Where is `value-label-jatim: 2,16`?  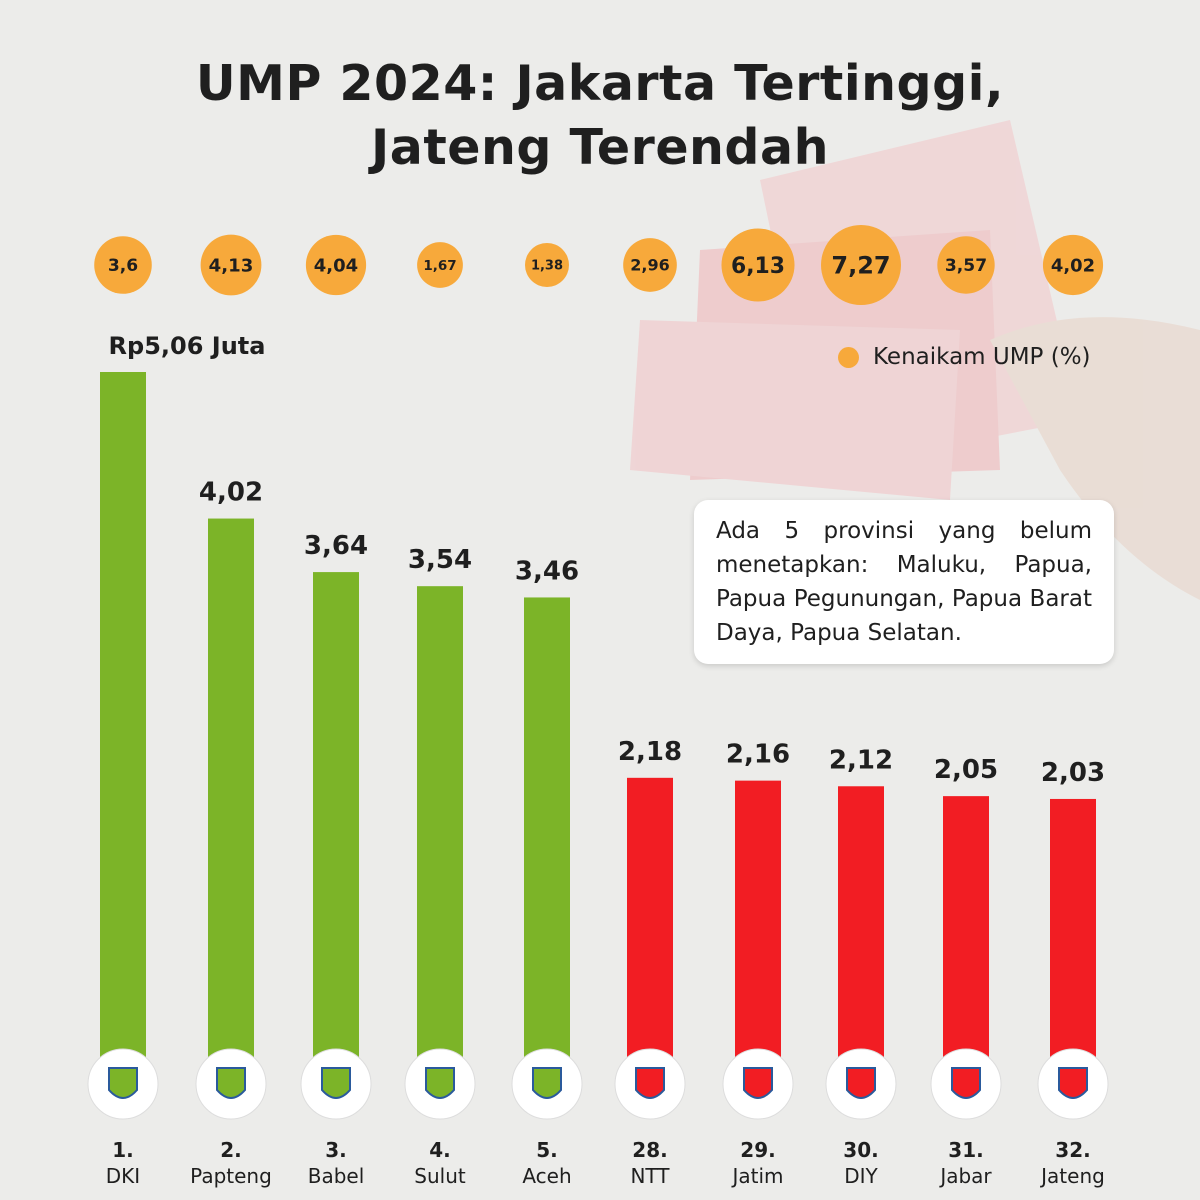 value-label-jatim: 2,16 is located at coordinates (758, 755).